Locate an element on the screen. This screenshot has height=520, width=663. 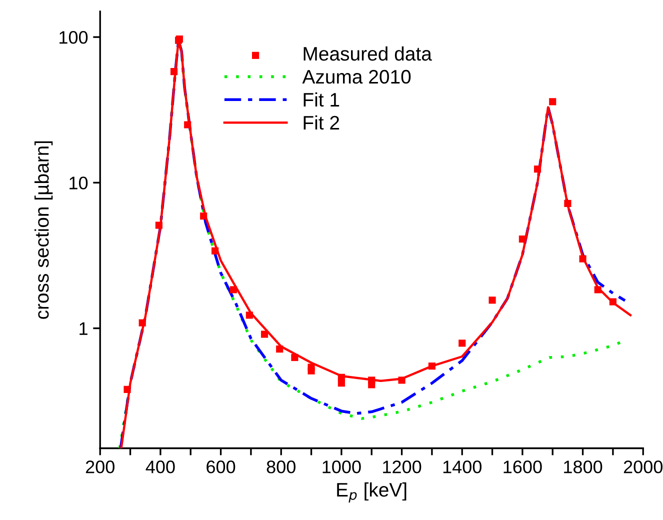
x-tick-label: 600 is located at coordinates (221, 467).